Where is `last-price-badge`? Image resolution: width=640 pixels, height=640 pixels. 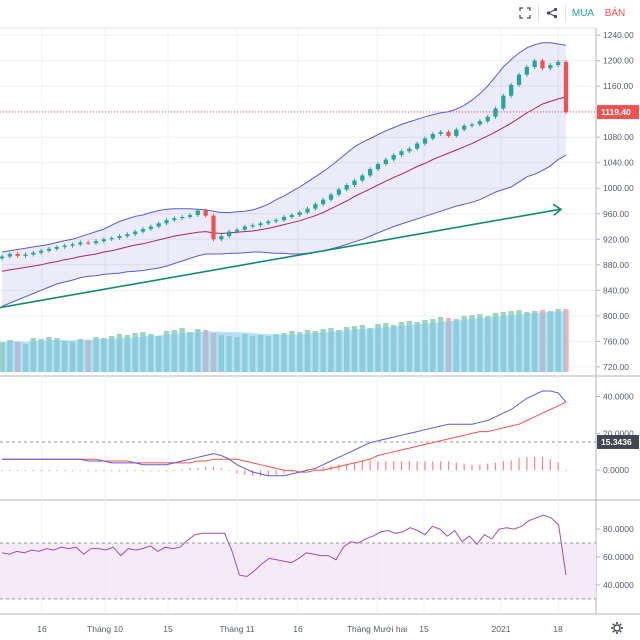 last-price-badge is located at coordinates (618, 112).